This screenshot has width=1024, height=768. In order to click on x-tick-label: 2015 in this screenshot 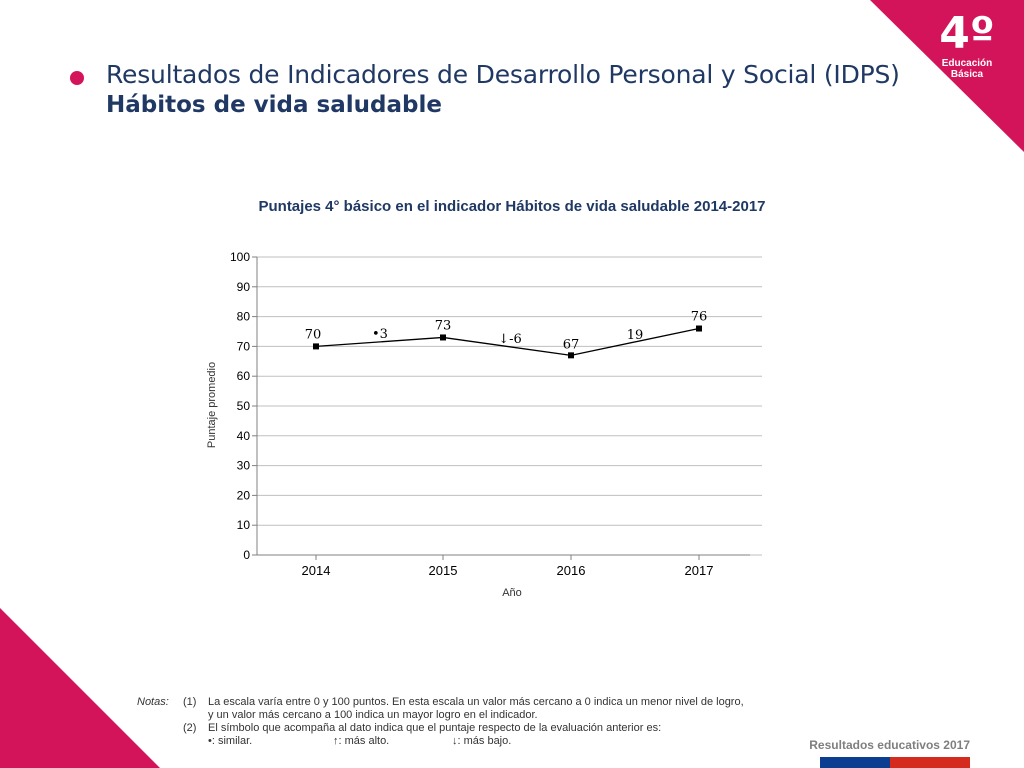, I will do `click(443, 570)`.